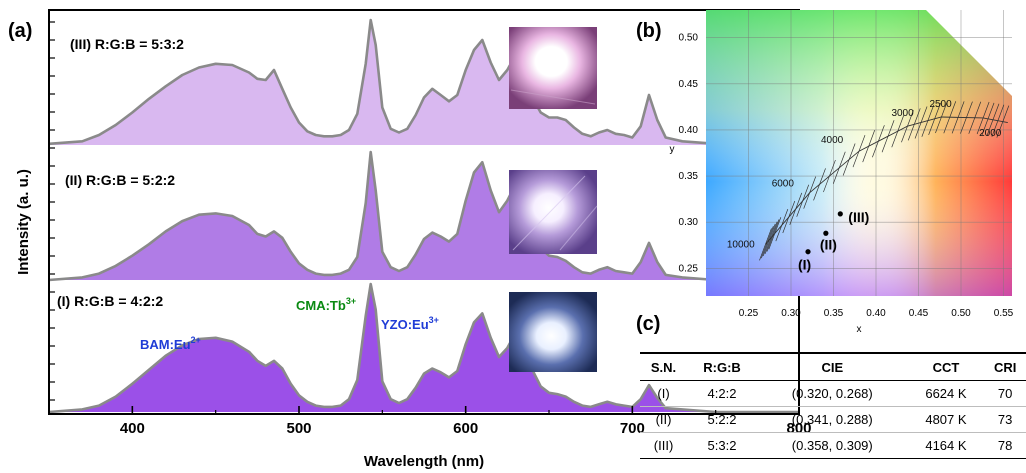 The height and width of the screenshot is (473, 1026). Describe the element at coordinates (886, 180) in the screenshot. I see `locus-curve` at that location.